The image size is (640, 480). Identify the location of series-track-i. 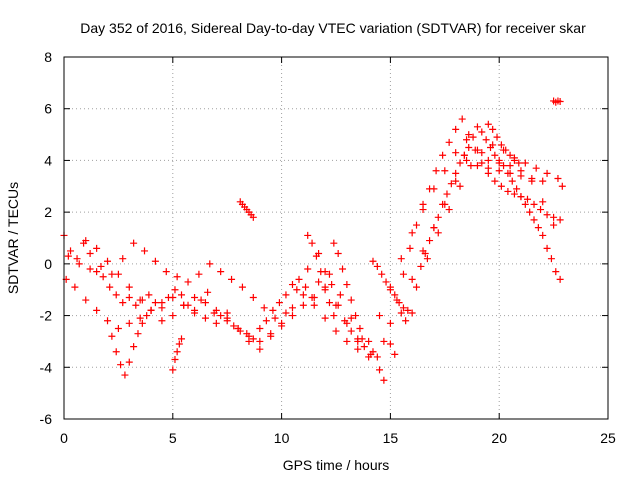
(347, 285).